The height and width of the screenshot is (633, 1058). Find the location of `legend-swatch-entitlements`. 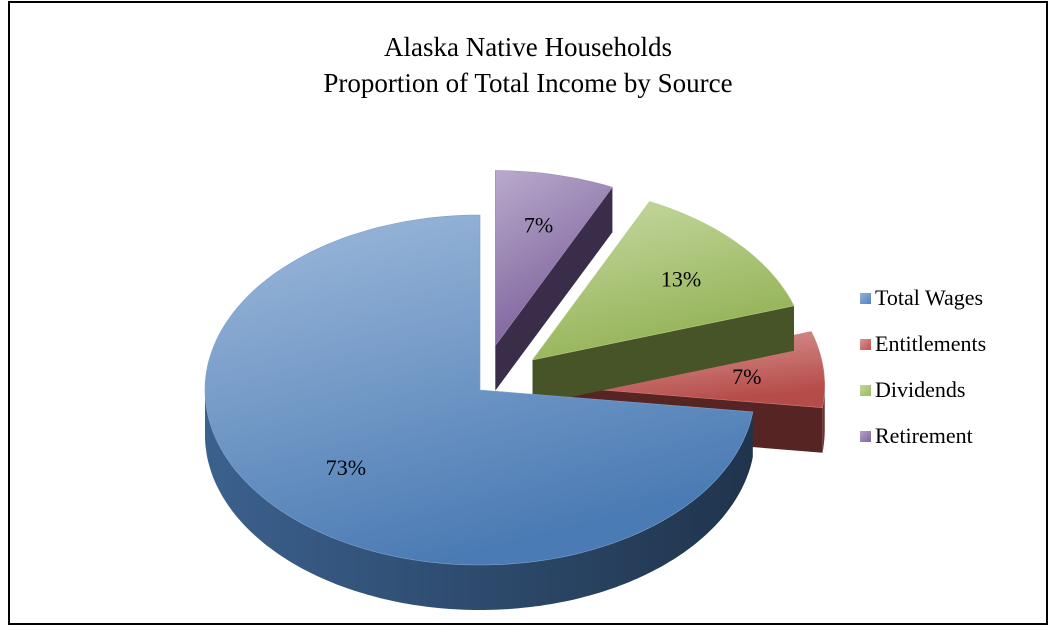

legend-swatch-entitlements is located at coordinates (865, 344).